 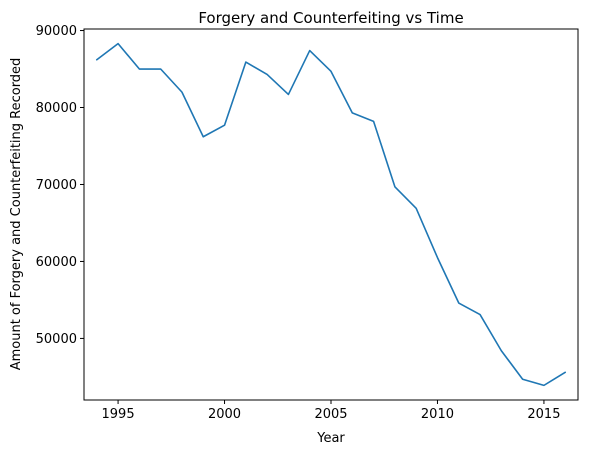 I want to click on y-tick-label: 60000, so click(x=56, y=262).